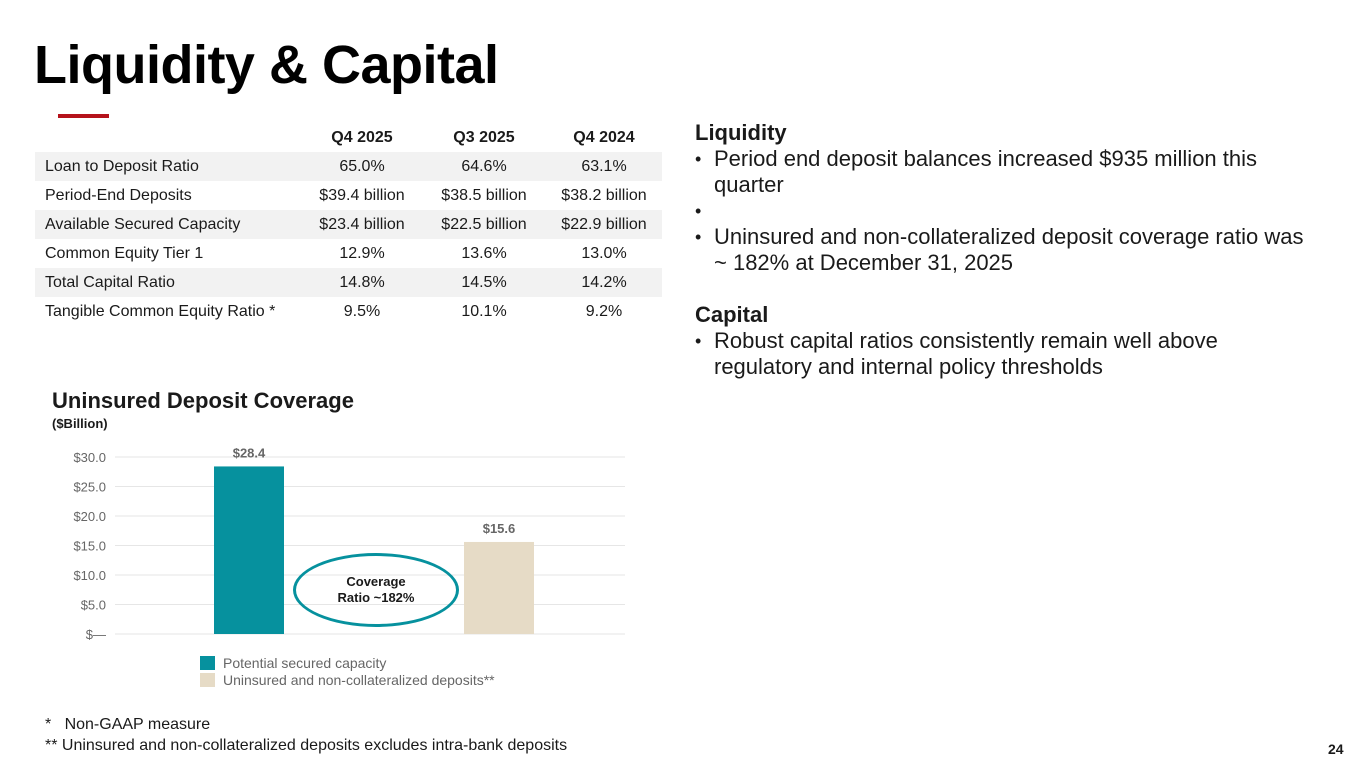 The height and width of the screenshot is (769, 1365). Describe the element at coordinates (118, 195) in the screenshot. I see `row-label: Period-End Deposits` at that location.